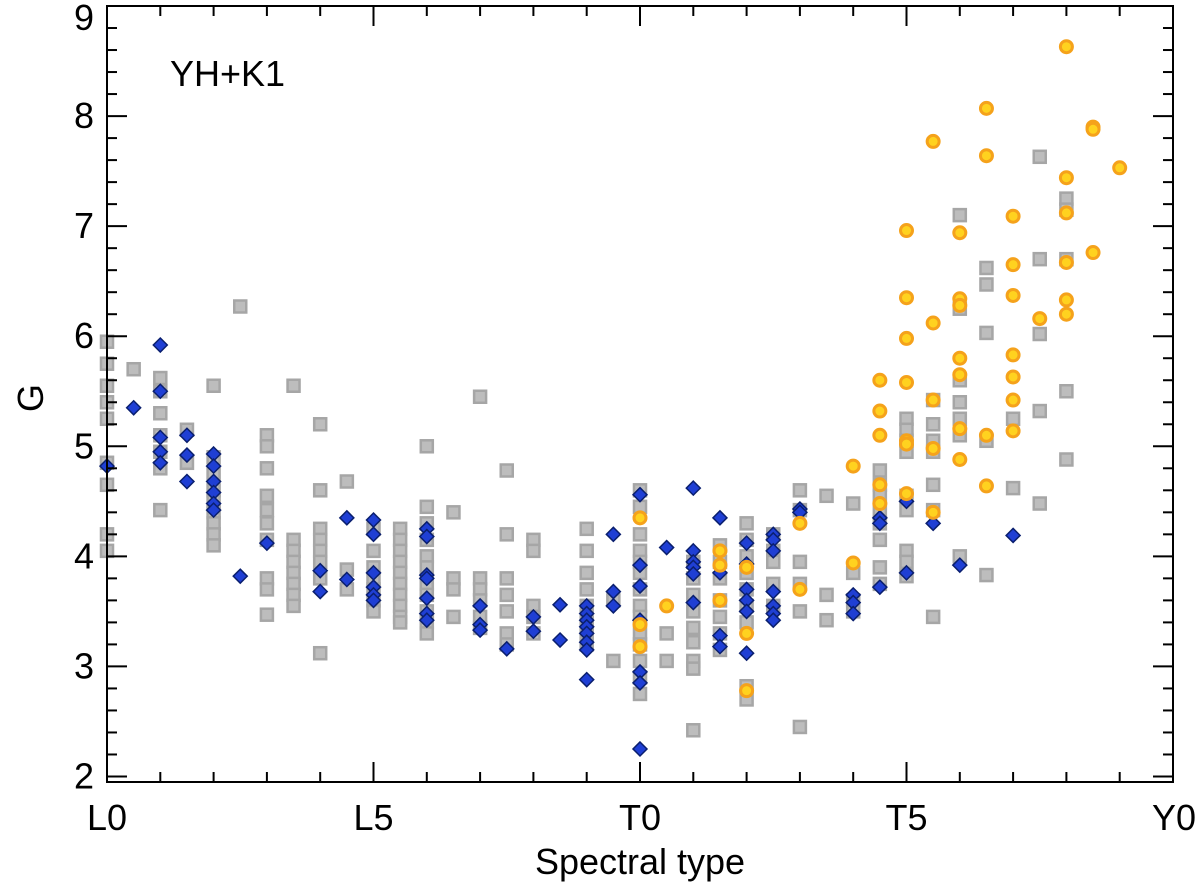 The height and width of the screenshot is (891, 1200). Describe the element at coordinates (1174, 817) in the screenshot. I see `x-tick-label: Y0` at that location.